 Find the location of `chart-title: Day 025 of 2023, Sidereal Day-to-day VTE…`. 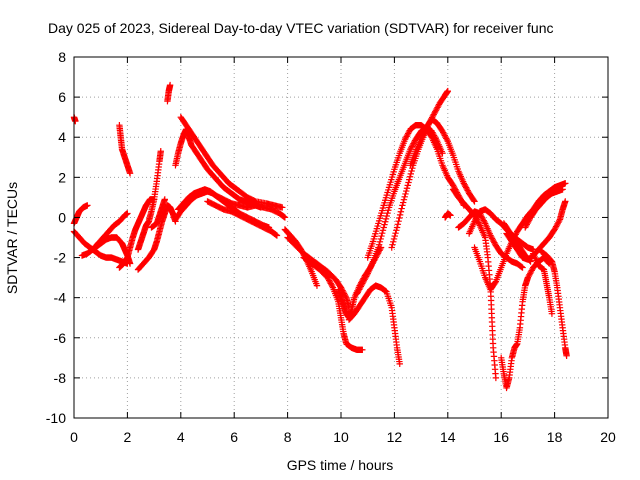

chart-title: Day 025 of 2023, Sidereal Day-to-day VTE… is located at coordinates (301, 28).